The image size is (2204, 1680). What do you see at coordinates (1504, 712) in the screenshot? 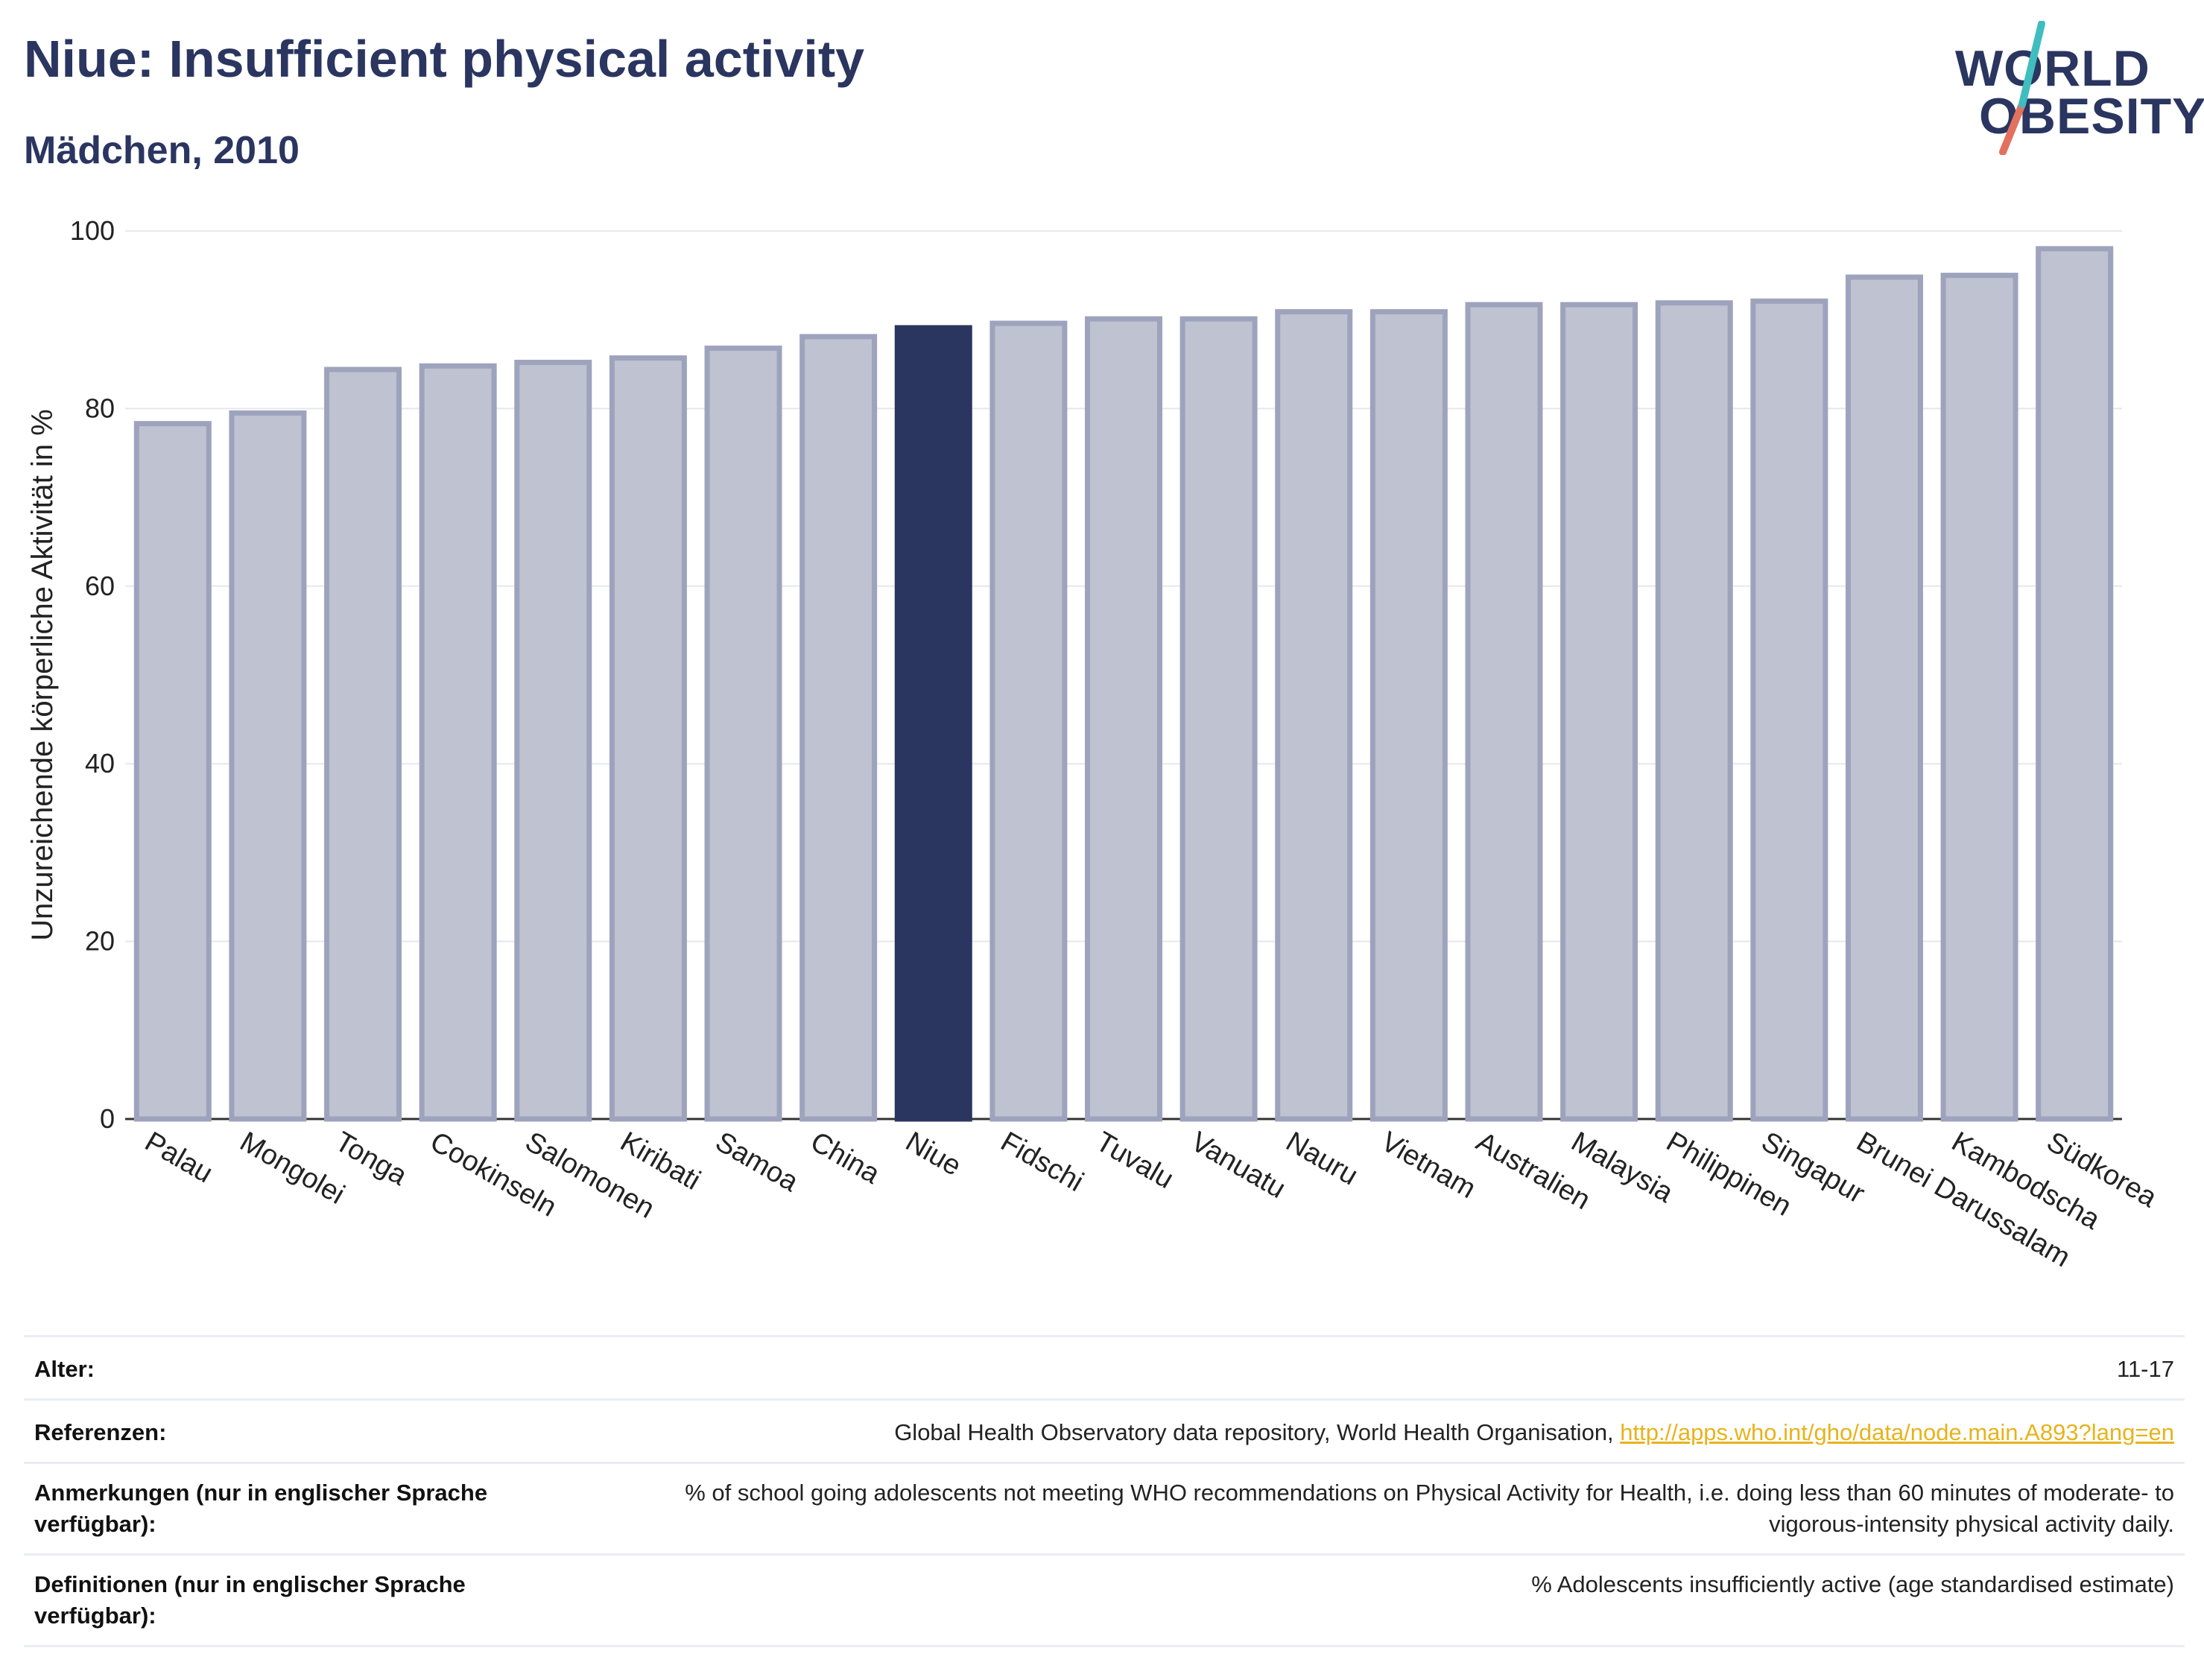
I see `bar-australien` at bounding box center [1504, 712].